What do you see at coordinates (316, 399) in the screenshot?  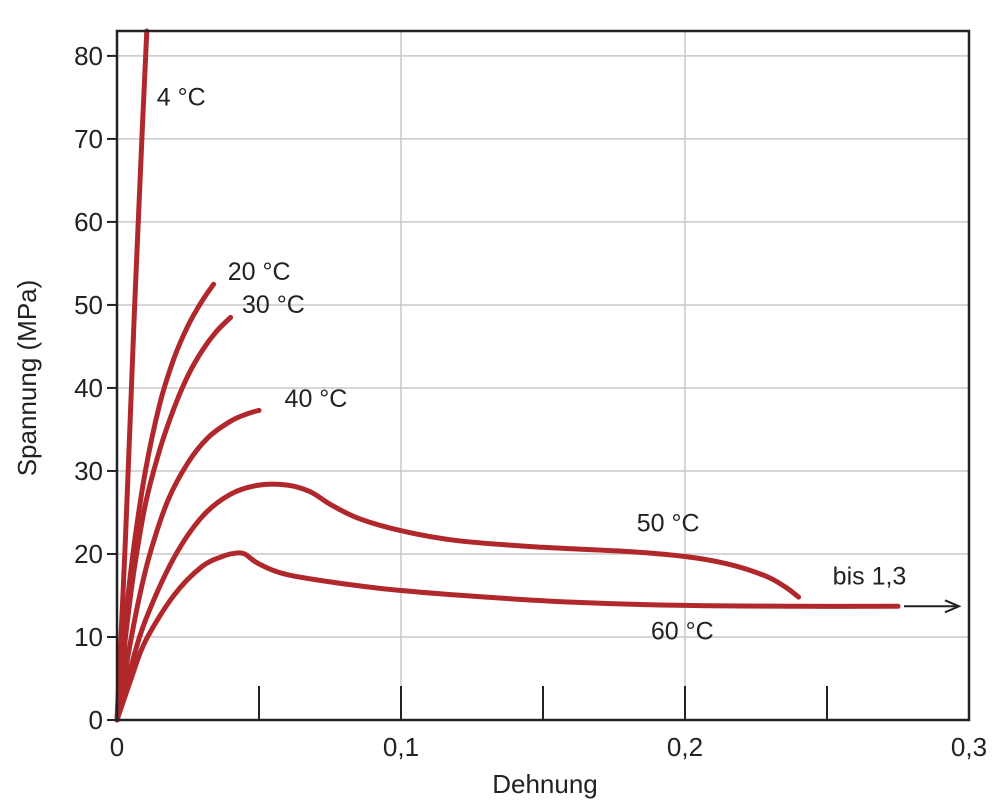 I see `annotation-label: 40 °C` at bounding box center [316, 399].